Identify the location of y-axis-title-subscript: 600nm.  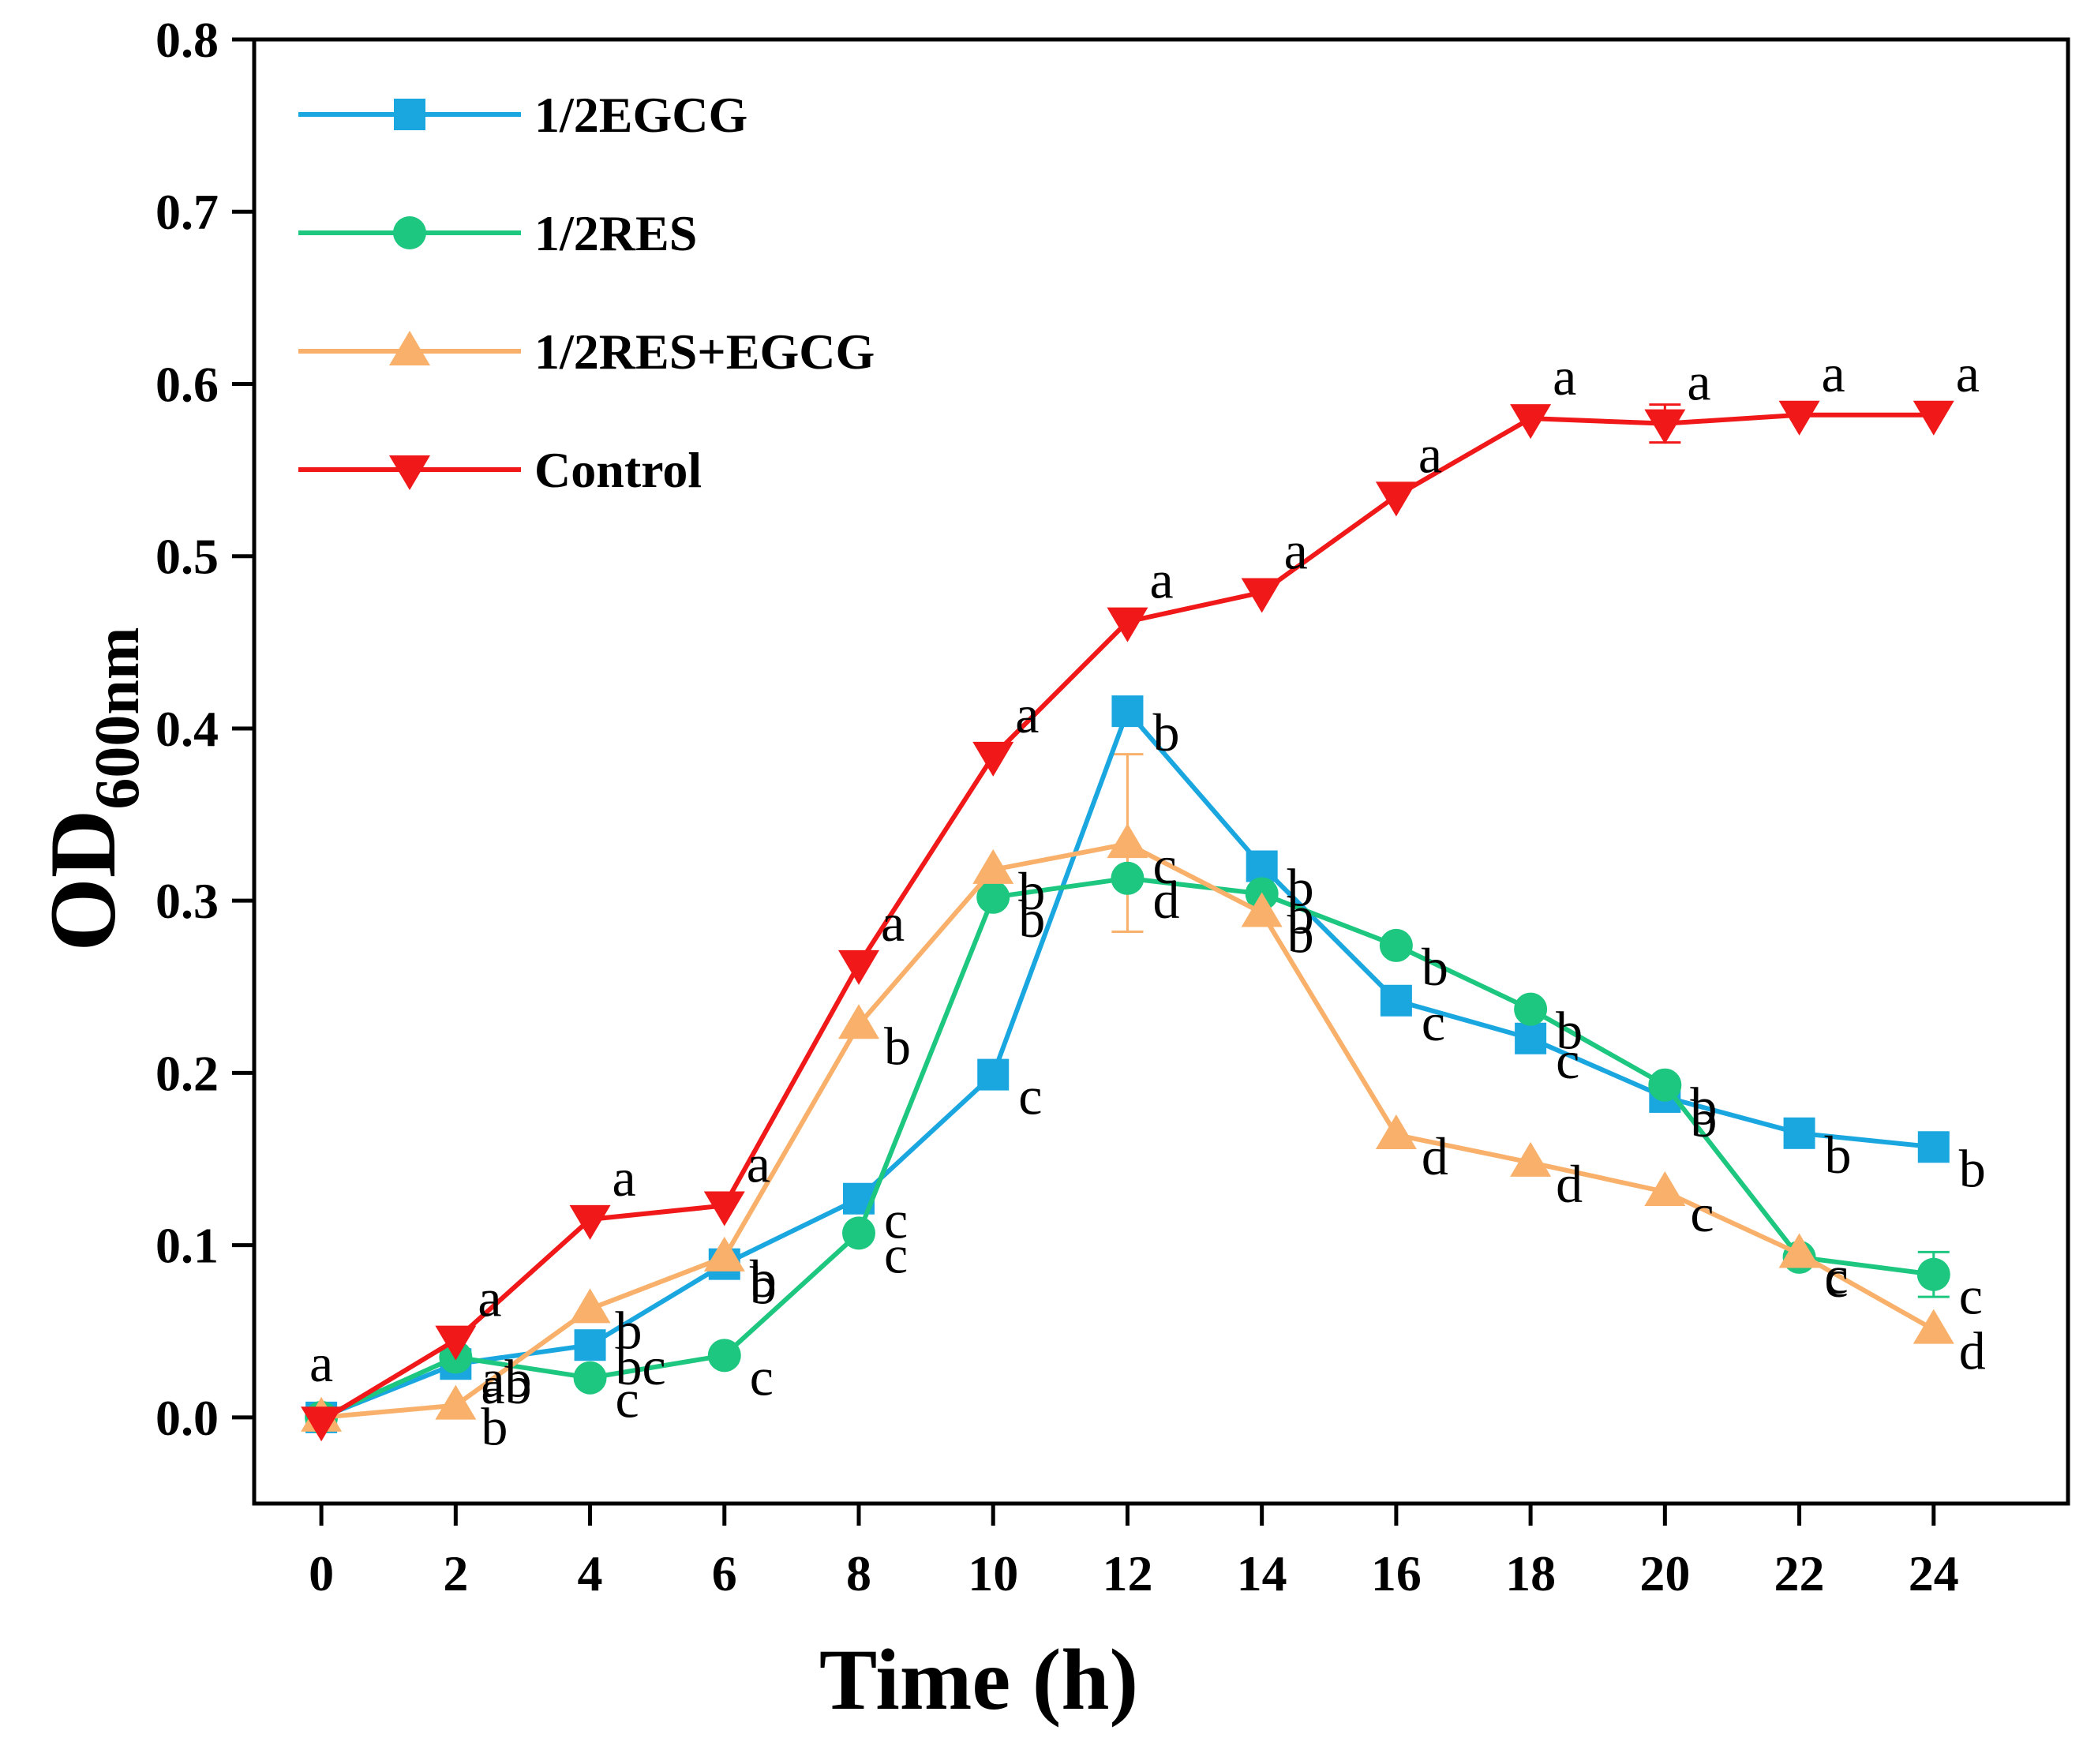
(117, 718).